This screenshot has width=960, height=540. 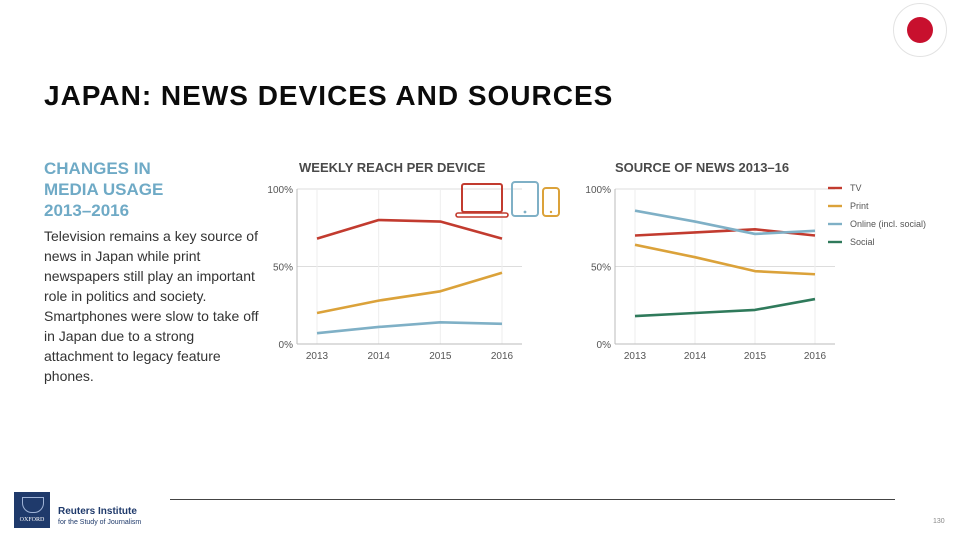 I want to click on side-heading: CHANGES IN MEDIA USAGE 2013–2016, so click(x=144, y=189).